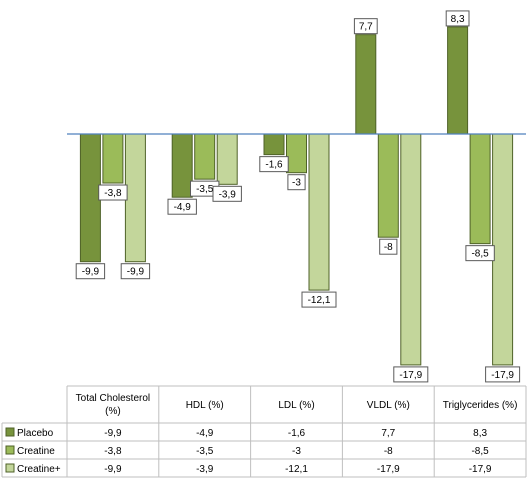 The image size is (530, 483). I want to click on table-cell-placebo-2: -1,6, so click(297, 433).